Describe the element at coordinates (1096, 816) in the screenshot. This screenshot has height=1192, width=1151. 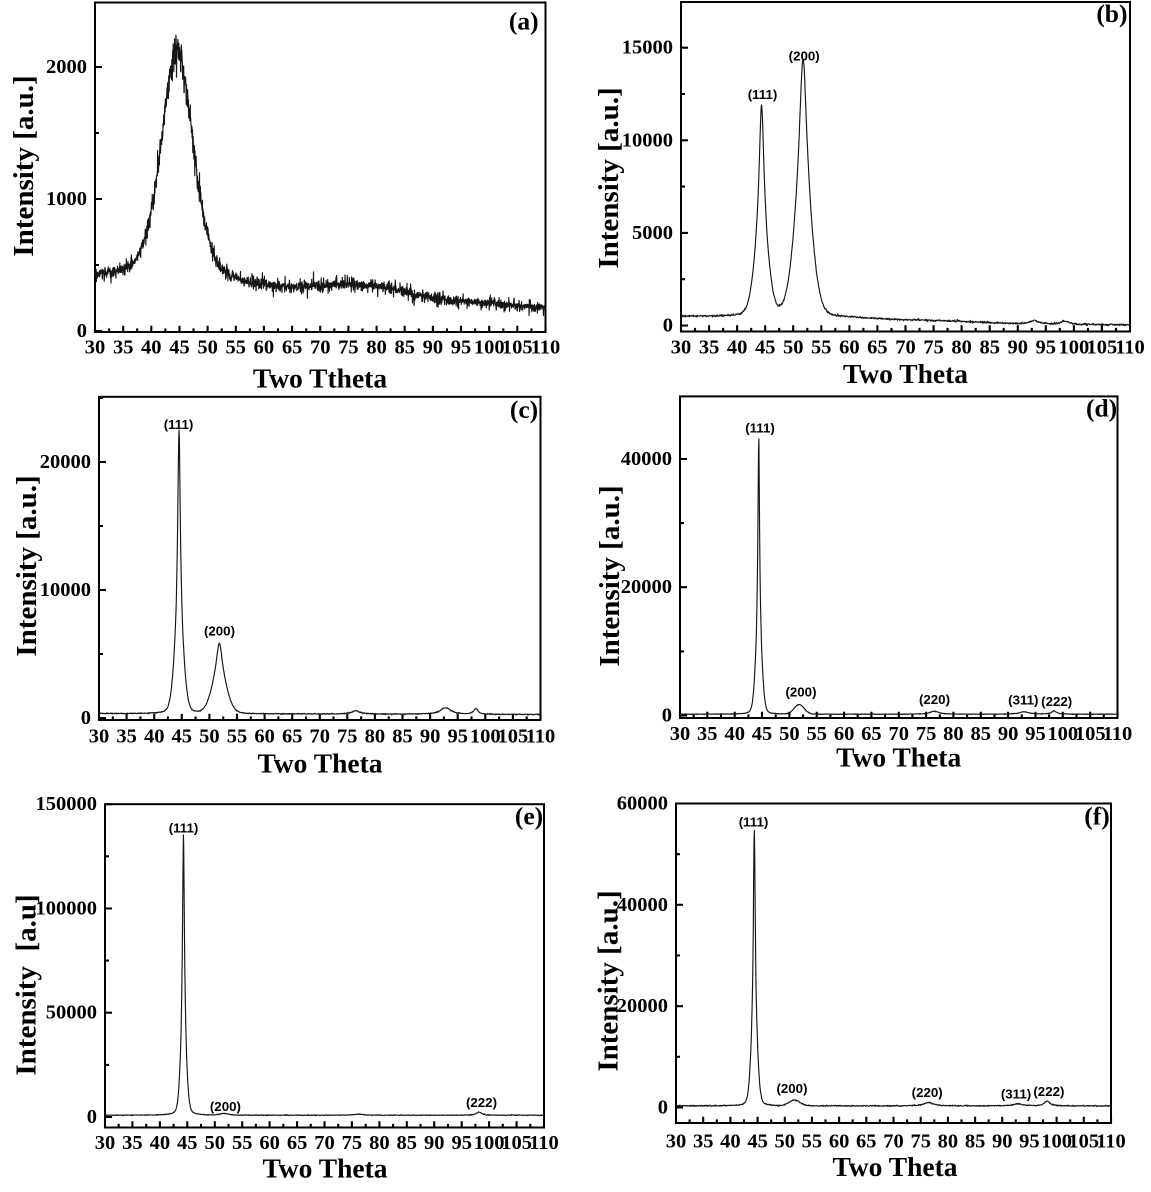
I see `svg-text: (f)` at that location.